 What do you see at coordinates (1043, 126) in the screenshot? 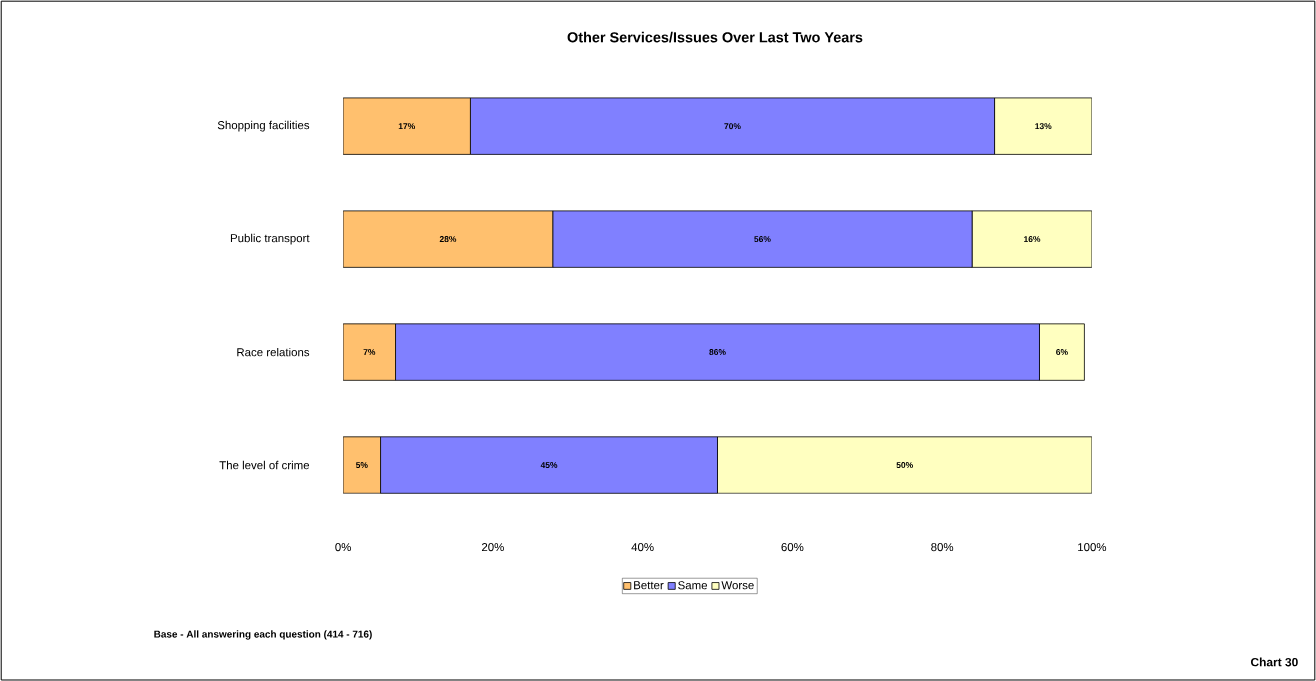
I see `data-label: 13%` at bounding box center [1043, 126].